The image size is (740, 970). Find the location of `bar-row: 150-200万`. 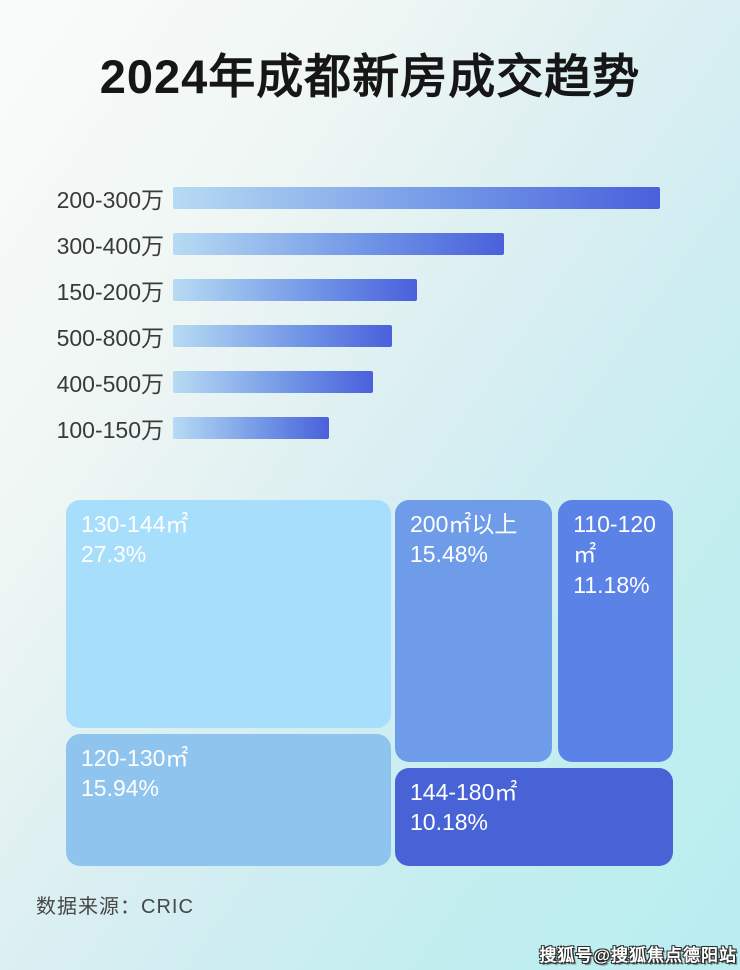

bar-row: 150-200万 is located at coordinates (330, 290).